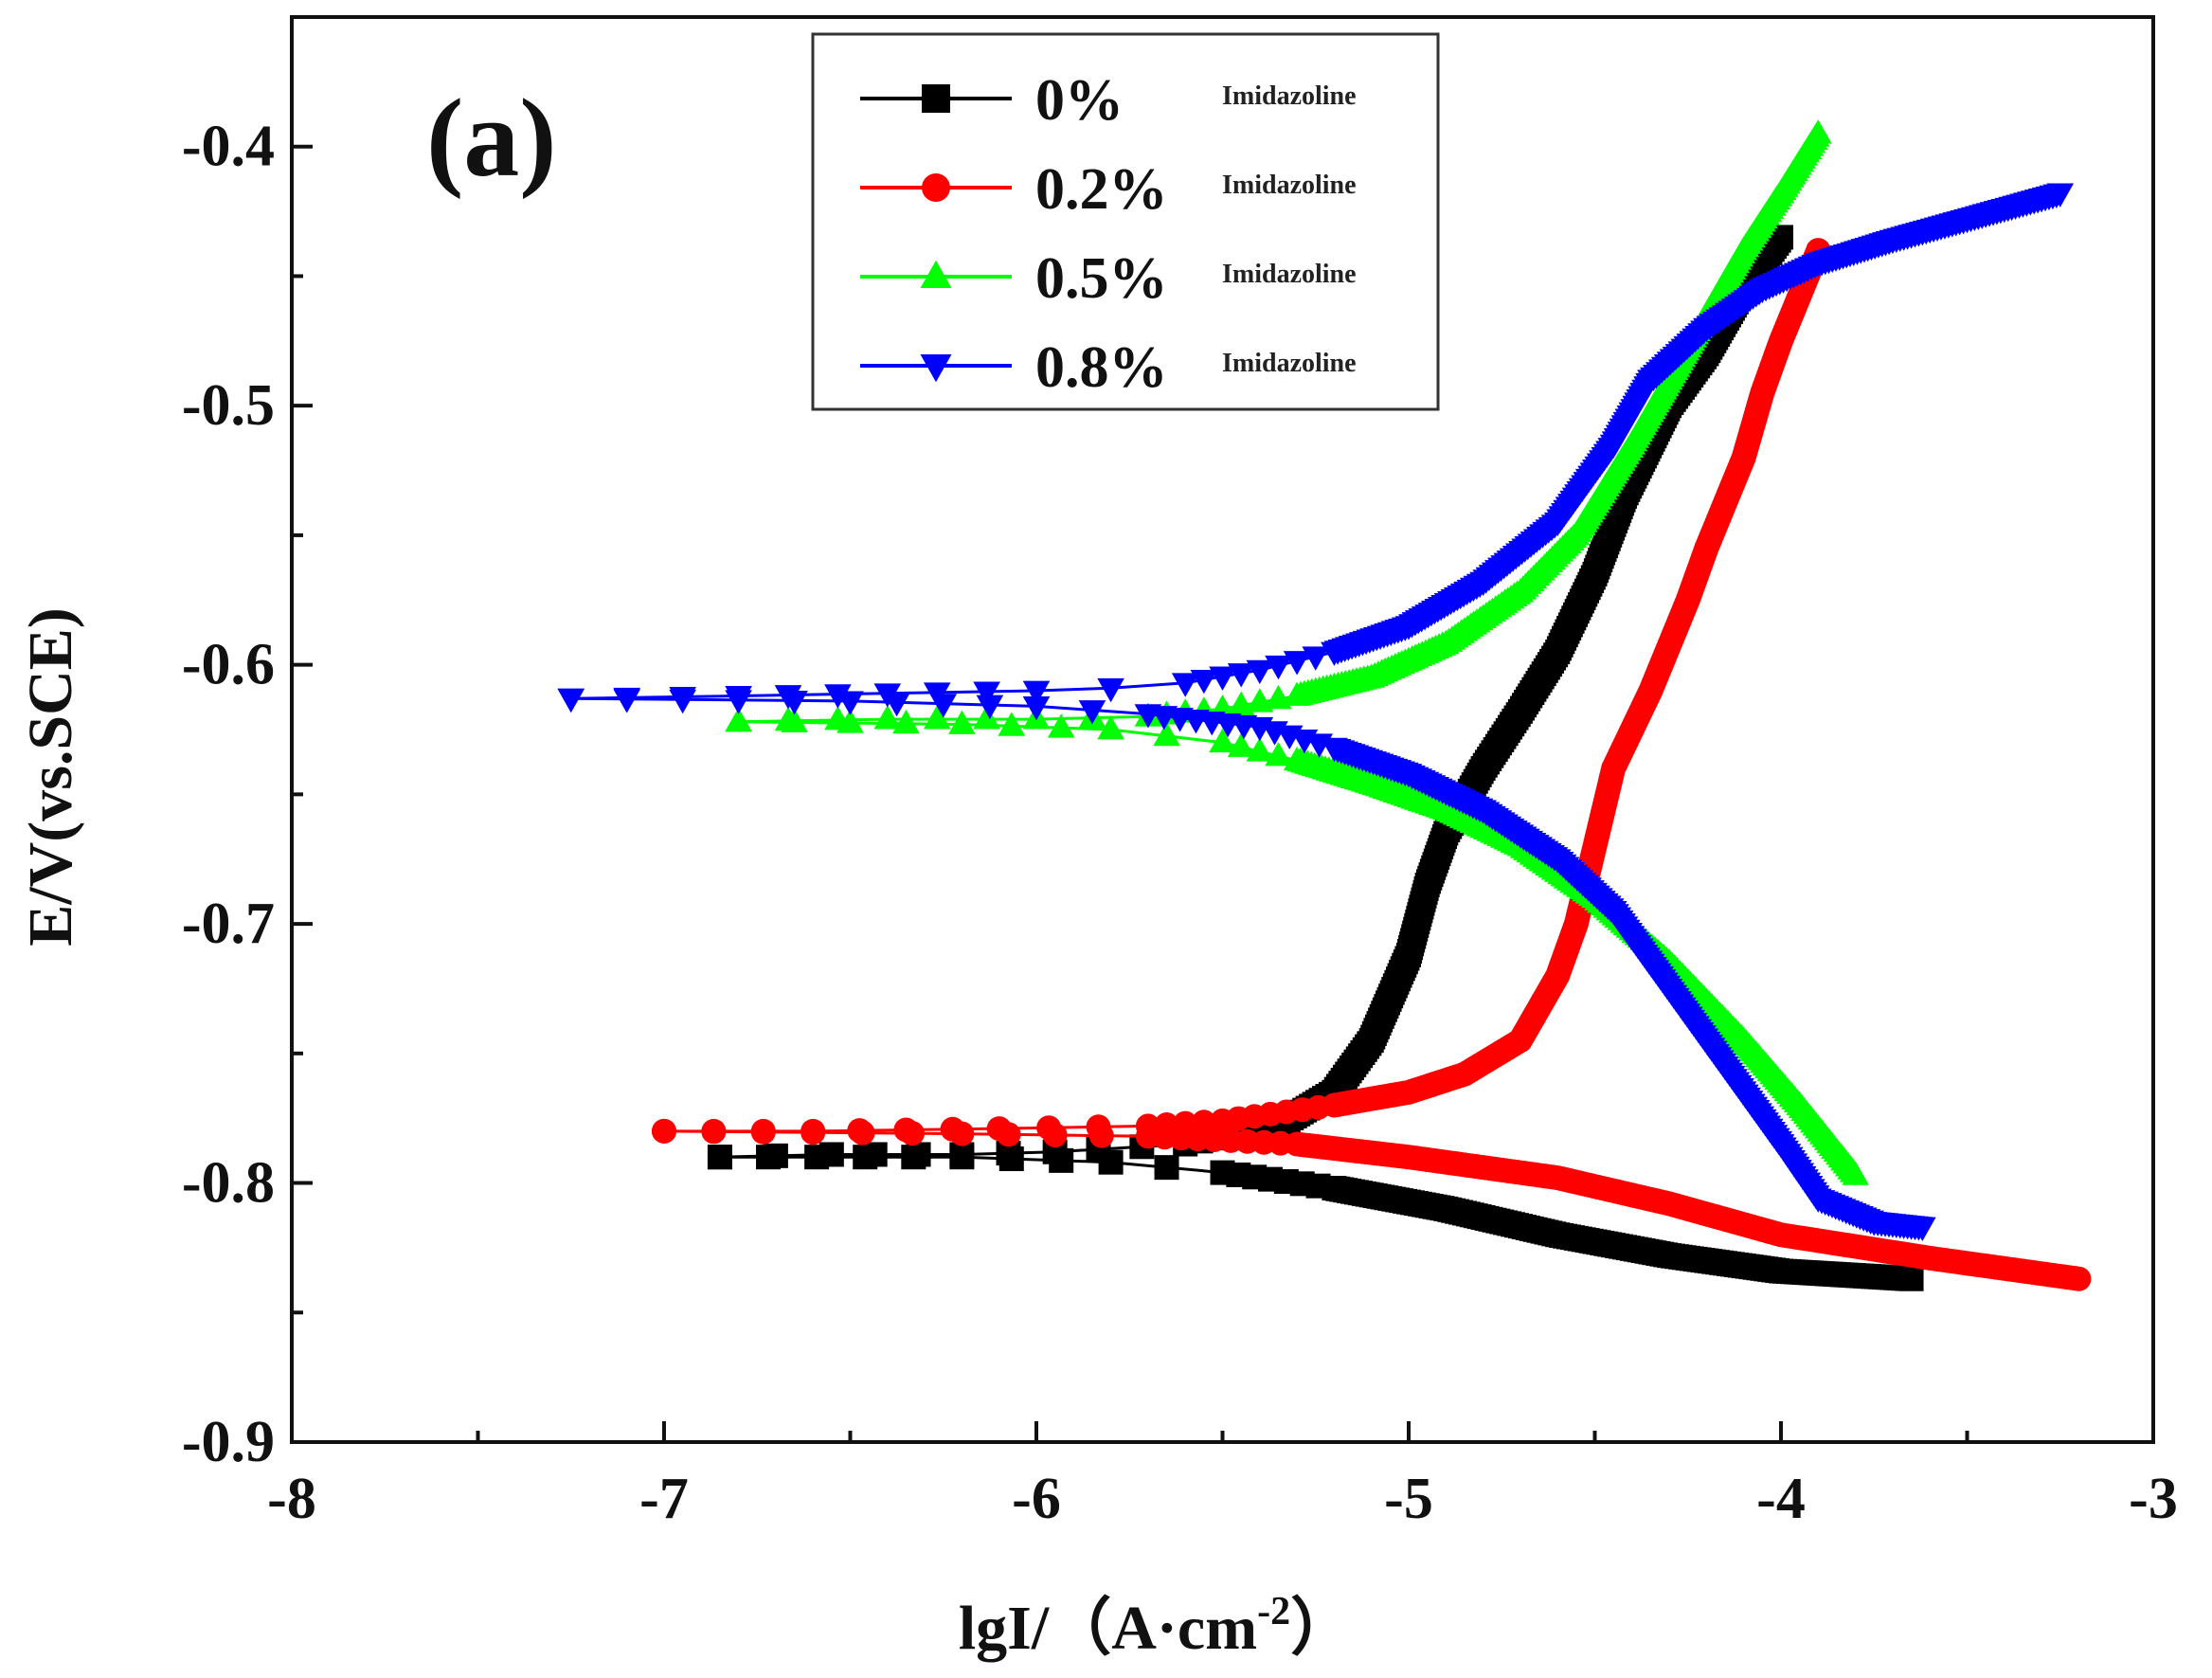  What do you see at coordinates (229, 147) in the screenshot?
I see `y-tick-label: -0.4` at bounding box center [229, 147].